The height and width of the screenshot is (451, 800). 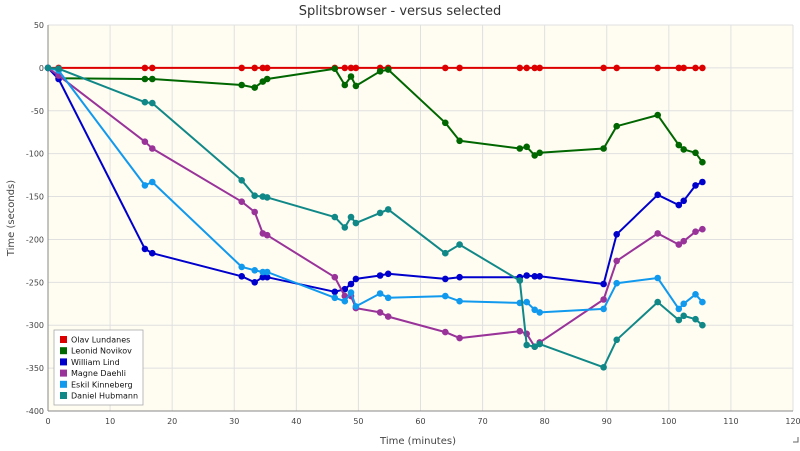 I want to click on resize-handle, so click(x=796, y=440).